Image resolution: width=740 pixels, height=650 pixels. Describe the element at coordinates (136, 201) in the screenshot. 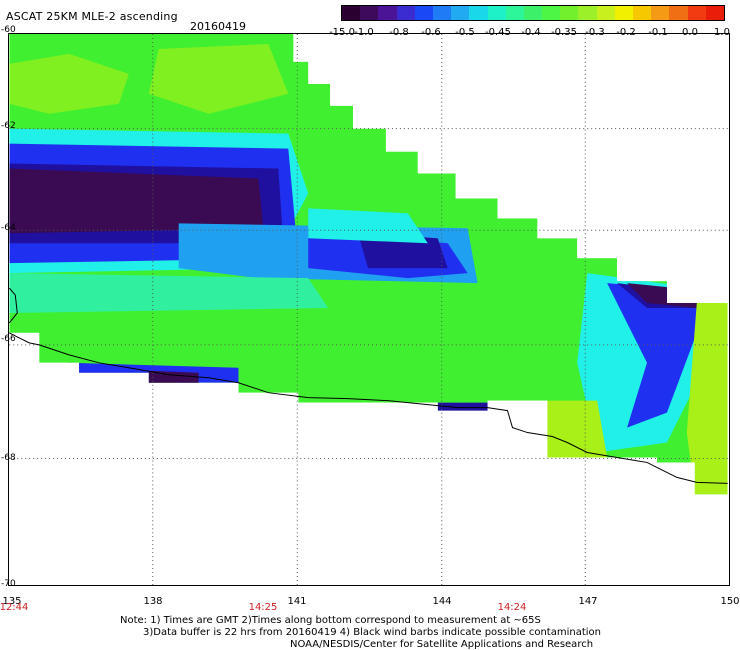

I see `band-deep` at that location.